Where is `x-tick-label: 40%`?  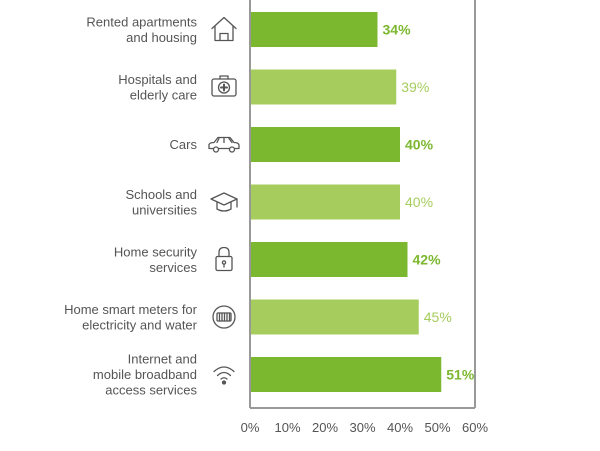
x-tick-label: 40% is located at coordinates (400, 427).